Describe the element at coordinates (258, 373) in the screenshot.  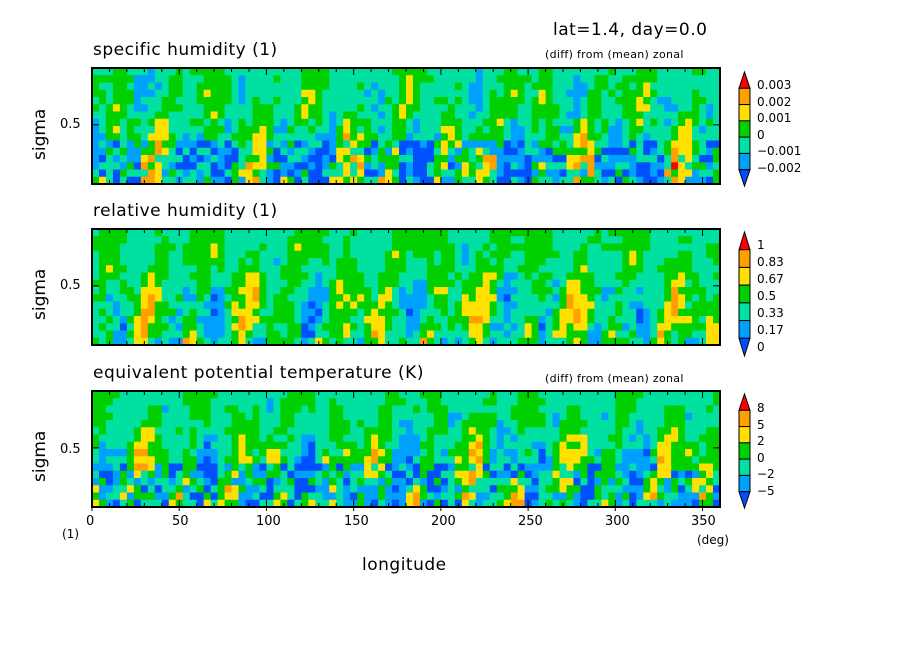
I see `panel-title-equiv-pot-temp: equivalent potential temperature (K)` at that location.